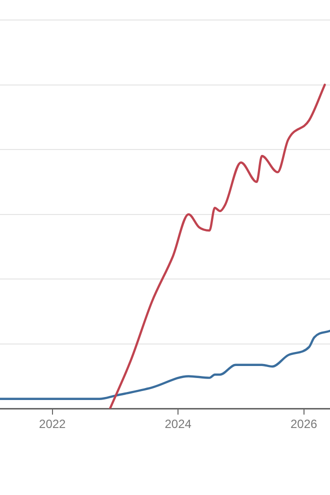  What do you see at coordinates (304, 424) in the screenshot?
I see `x-tick-label: 2026` at bounding box center [304, 424].